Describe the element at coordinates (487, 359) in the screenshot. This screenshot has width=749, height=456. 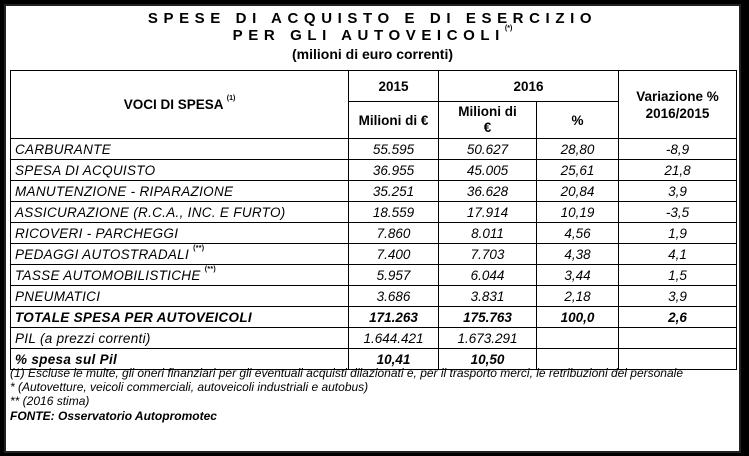
I see `spesa-pil-2016: 10,50` at that location.